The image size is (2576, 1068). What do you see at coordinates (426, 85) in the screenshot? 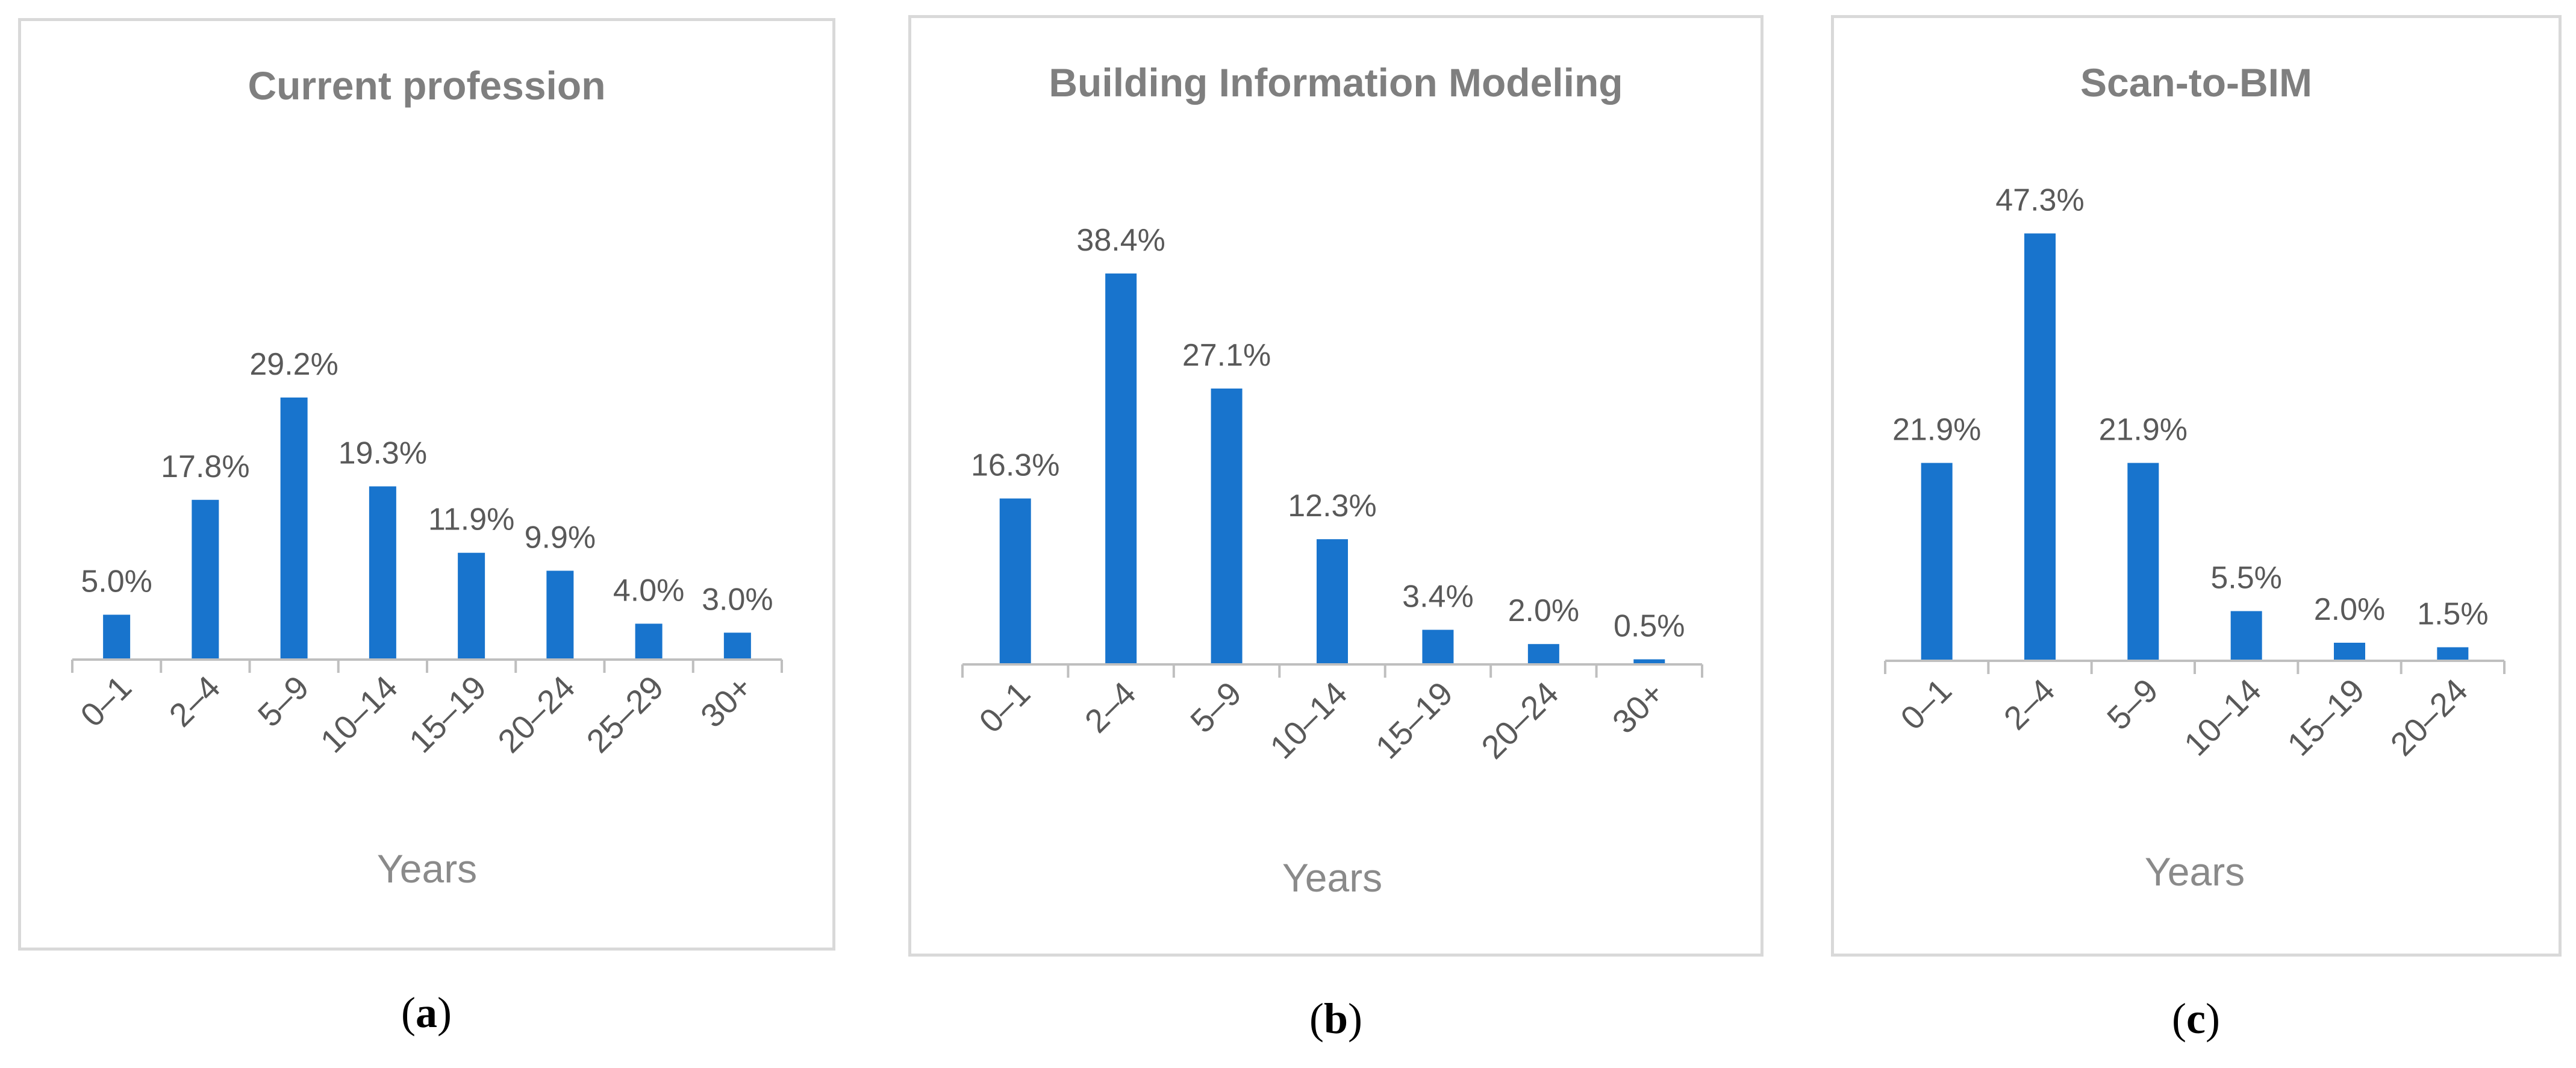
I see `chart-title: Current profession` at bounding box center [426, 85].